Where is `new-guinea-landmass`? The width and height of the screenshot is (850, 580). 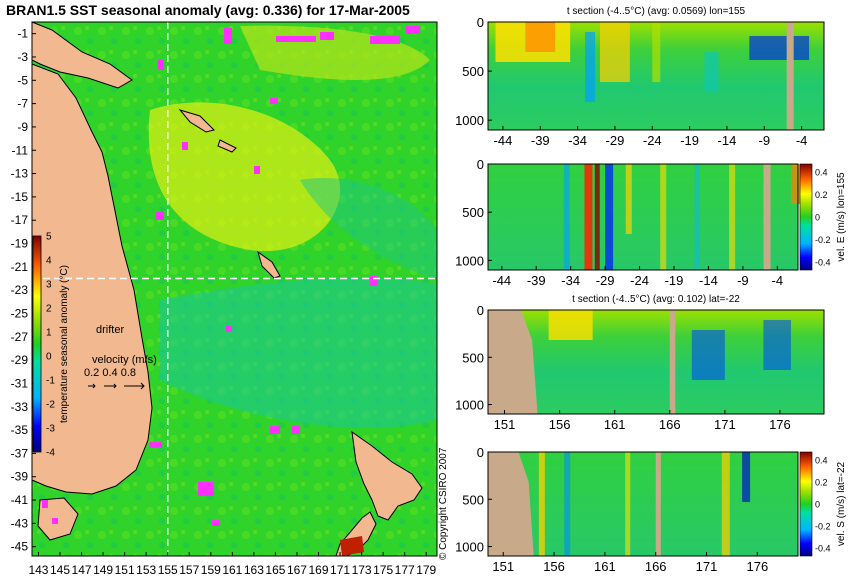
new-guinea-landmass is located at coordinates (82, 55).